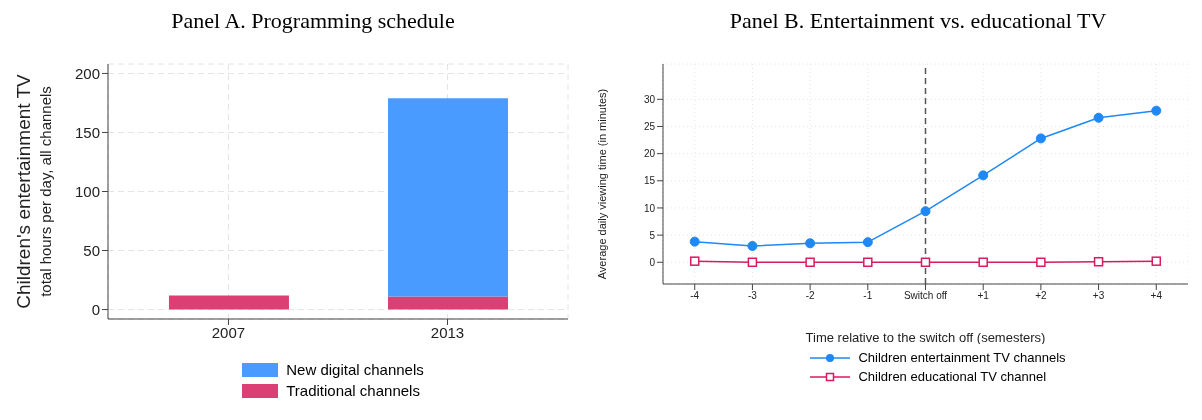  What do you see at coordinates (91, 250) in the screenshot?
I see `y-tick-label: 50` at bounding box center [91, 250].